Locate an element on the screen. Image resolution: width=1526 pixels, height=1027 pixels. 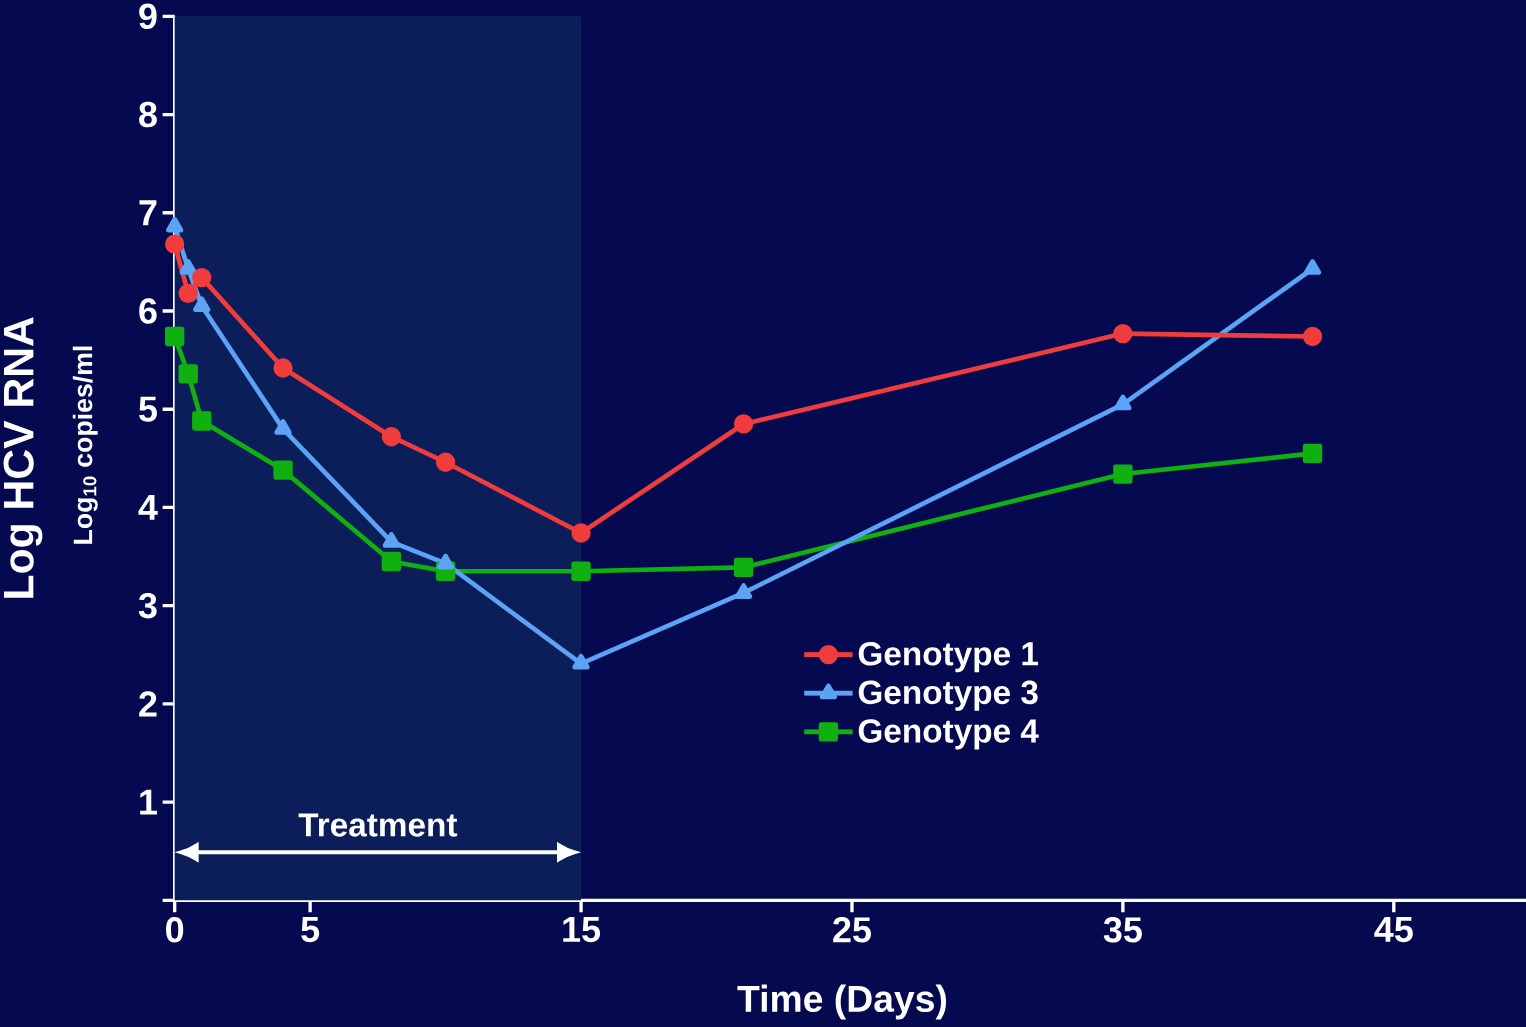
x-tick-label: 45 is located at coordinates (1393, 930).